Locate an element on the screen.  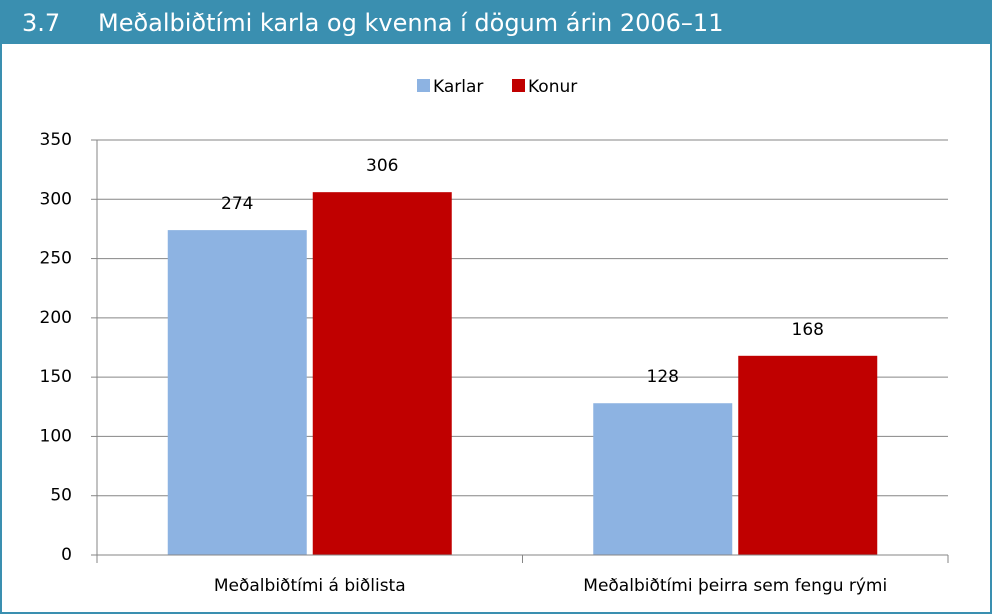
value-label: 168 is located at coordinates (808, 330).